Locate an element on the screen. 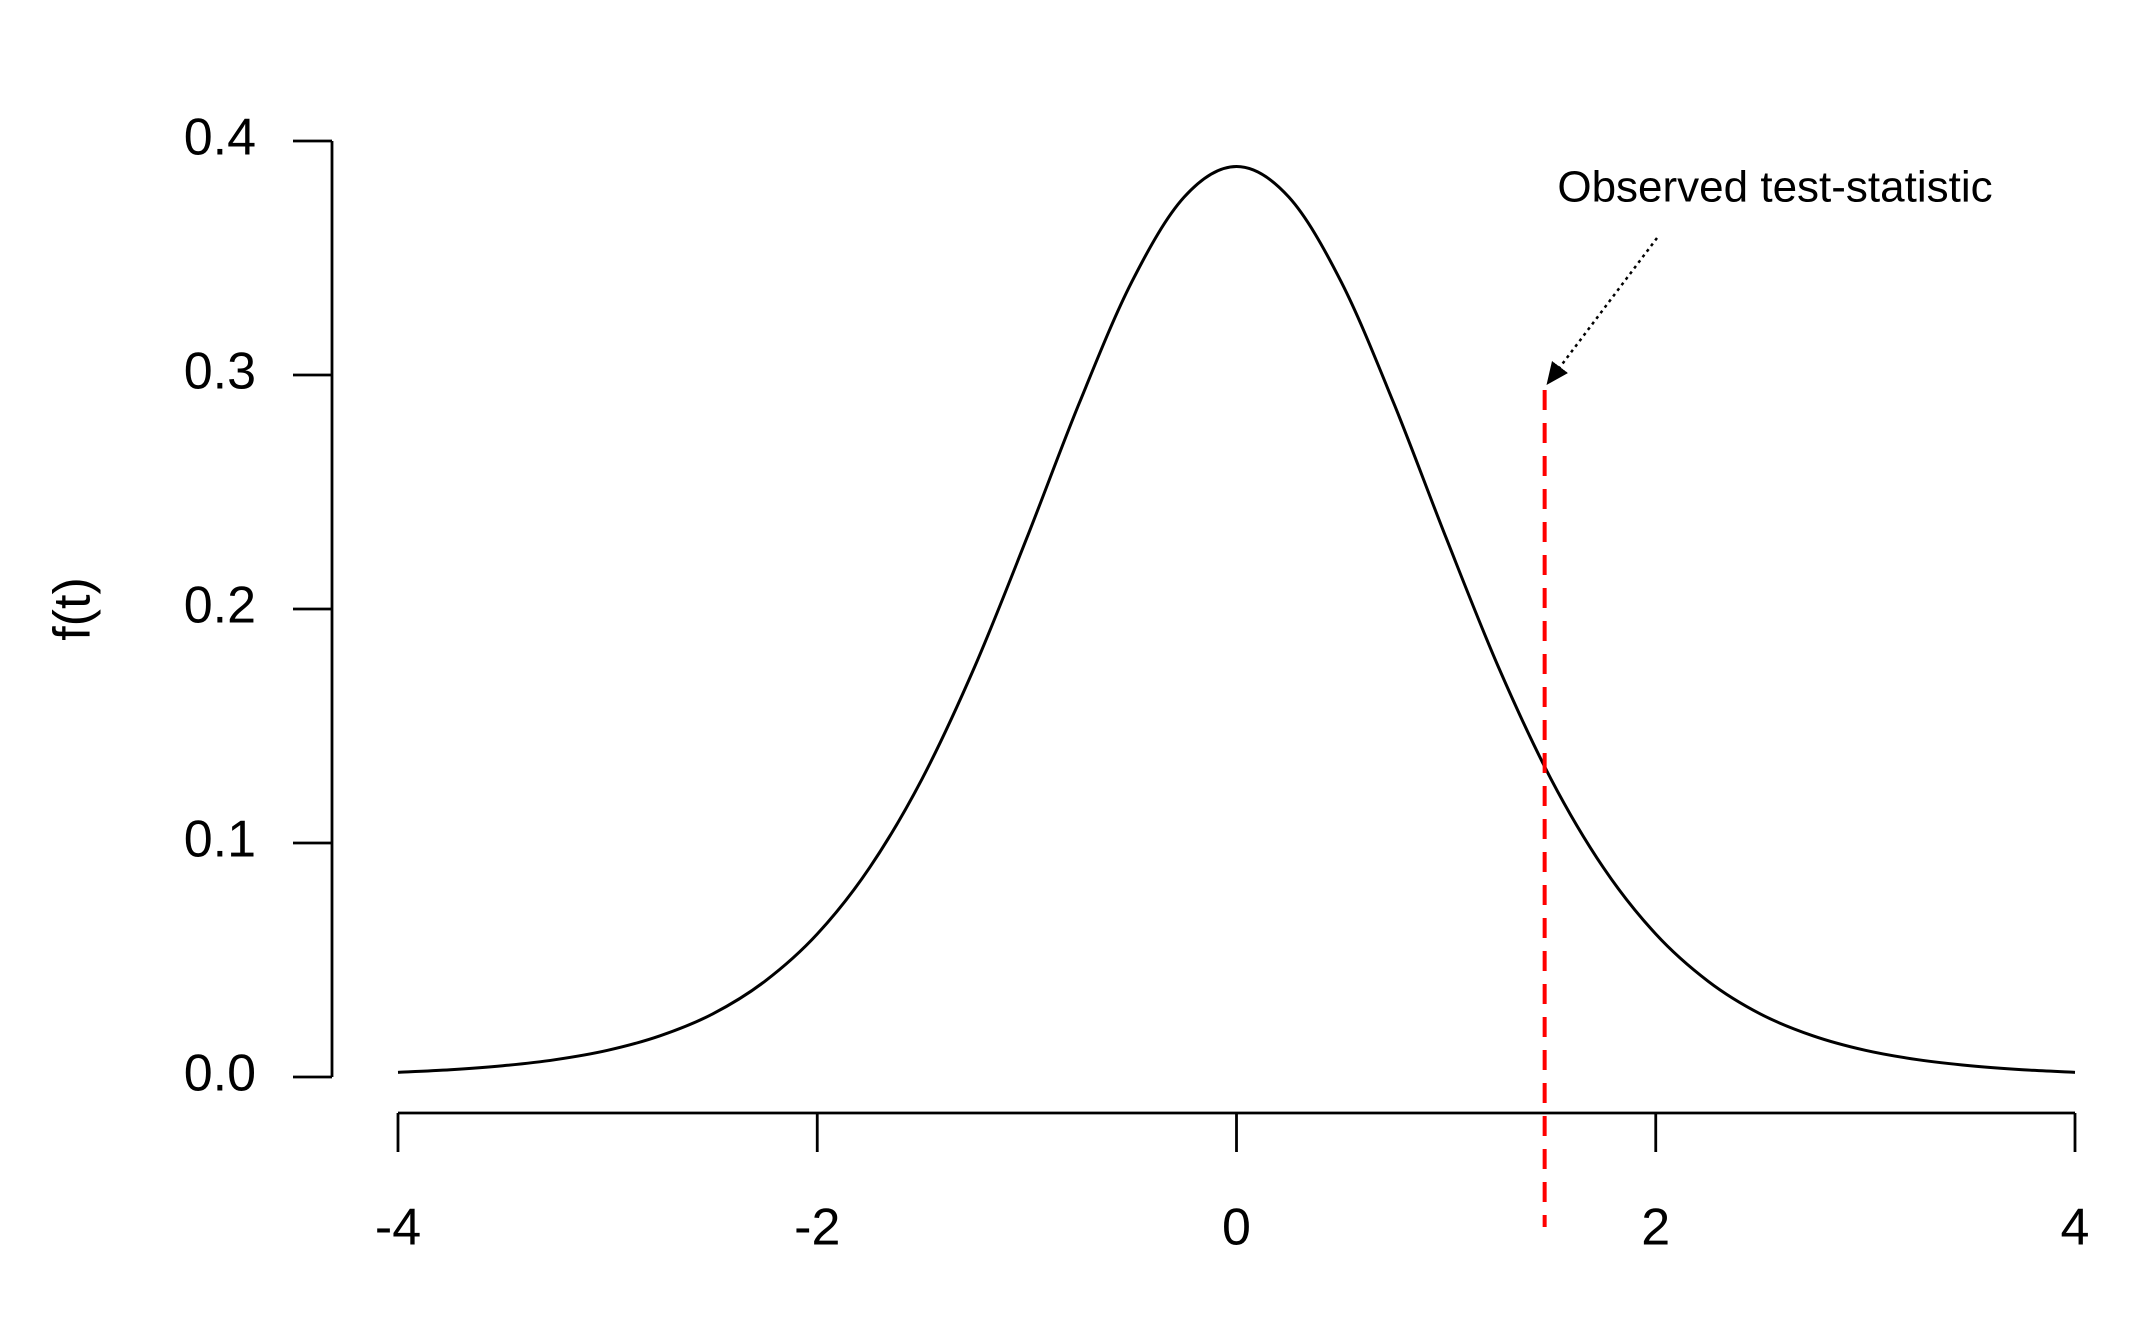  y-tick-label: 0.0 is located at coordinates (220, 1074).